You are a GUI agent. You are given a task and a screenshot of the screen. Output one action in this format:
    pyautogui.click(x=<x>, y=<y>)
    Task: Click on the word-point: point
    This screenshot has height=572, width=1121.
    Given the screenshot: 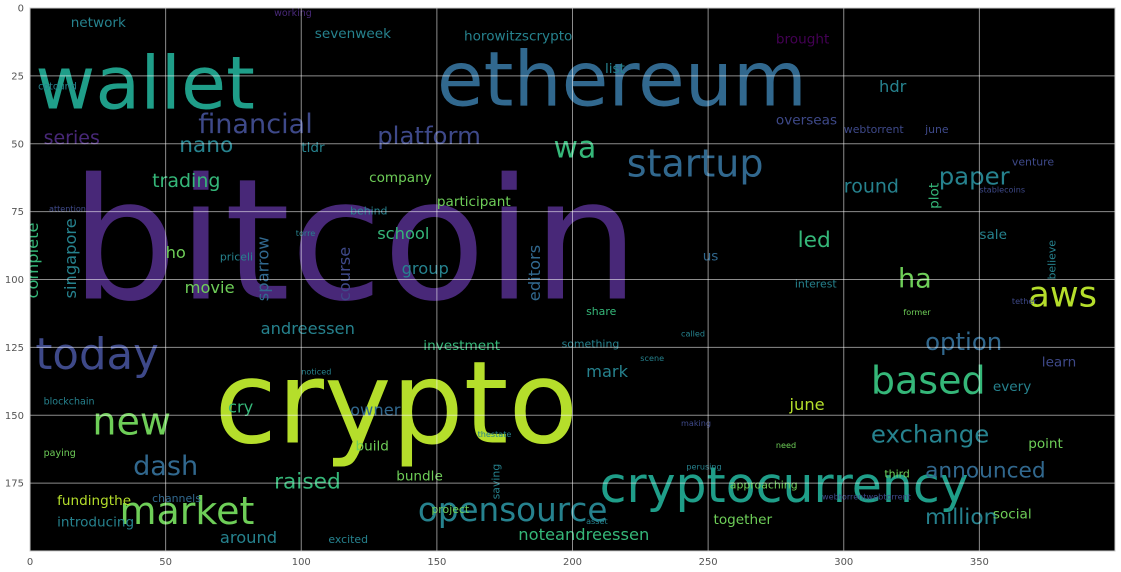 What is the action you would take?
    pyautogui.click(x=1045, y=444)
    